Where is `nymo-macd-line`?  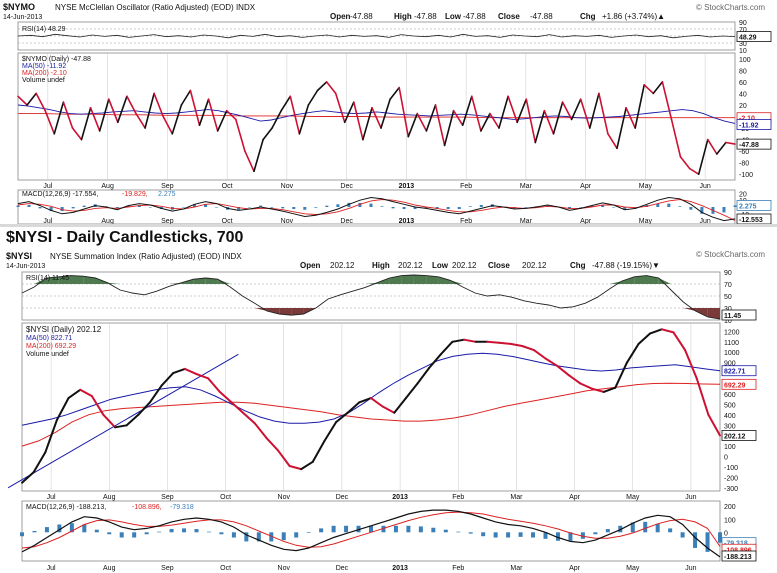
nymo-macd-line is located at coordinates (376, 209).